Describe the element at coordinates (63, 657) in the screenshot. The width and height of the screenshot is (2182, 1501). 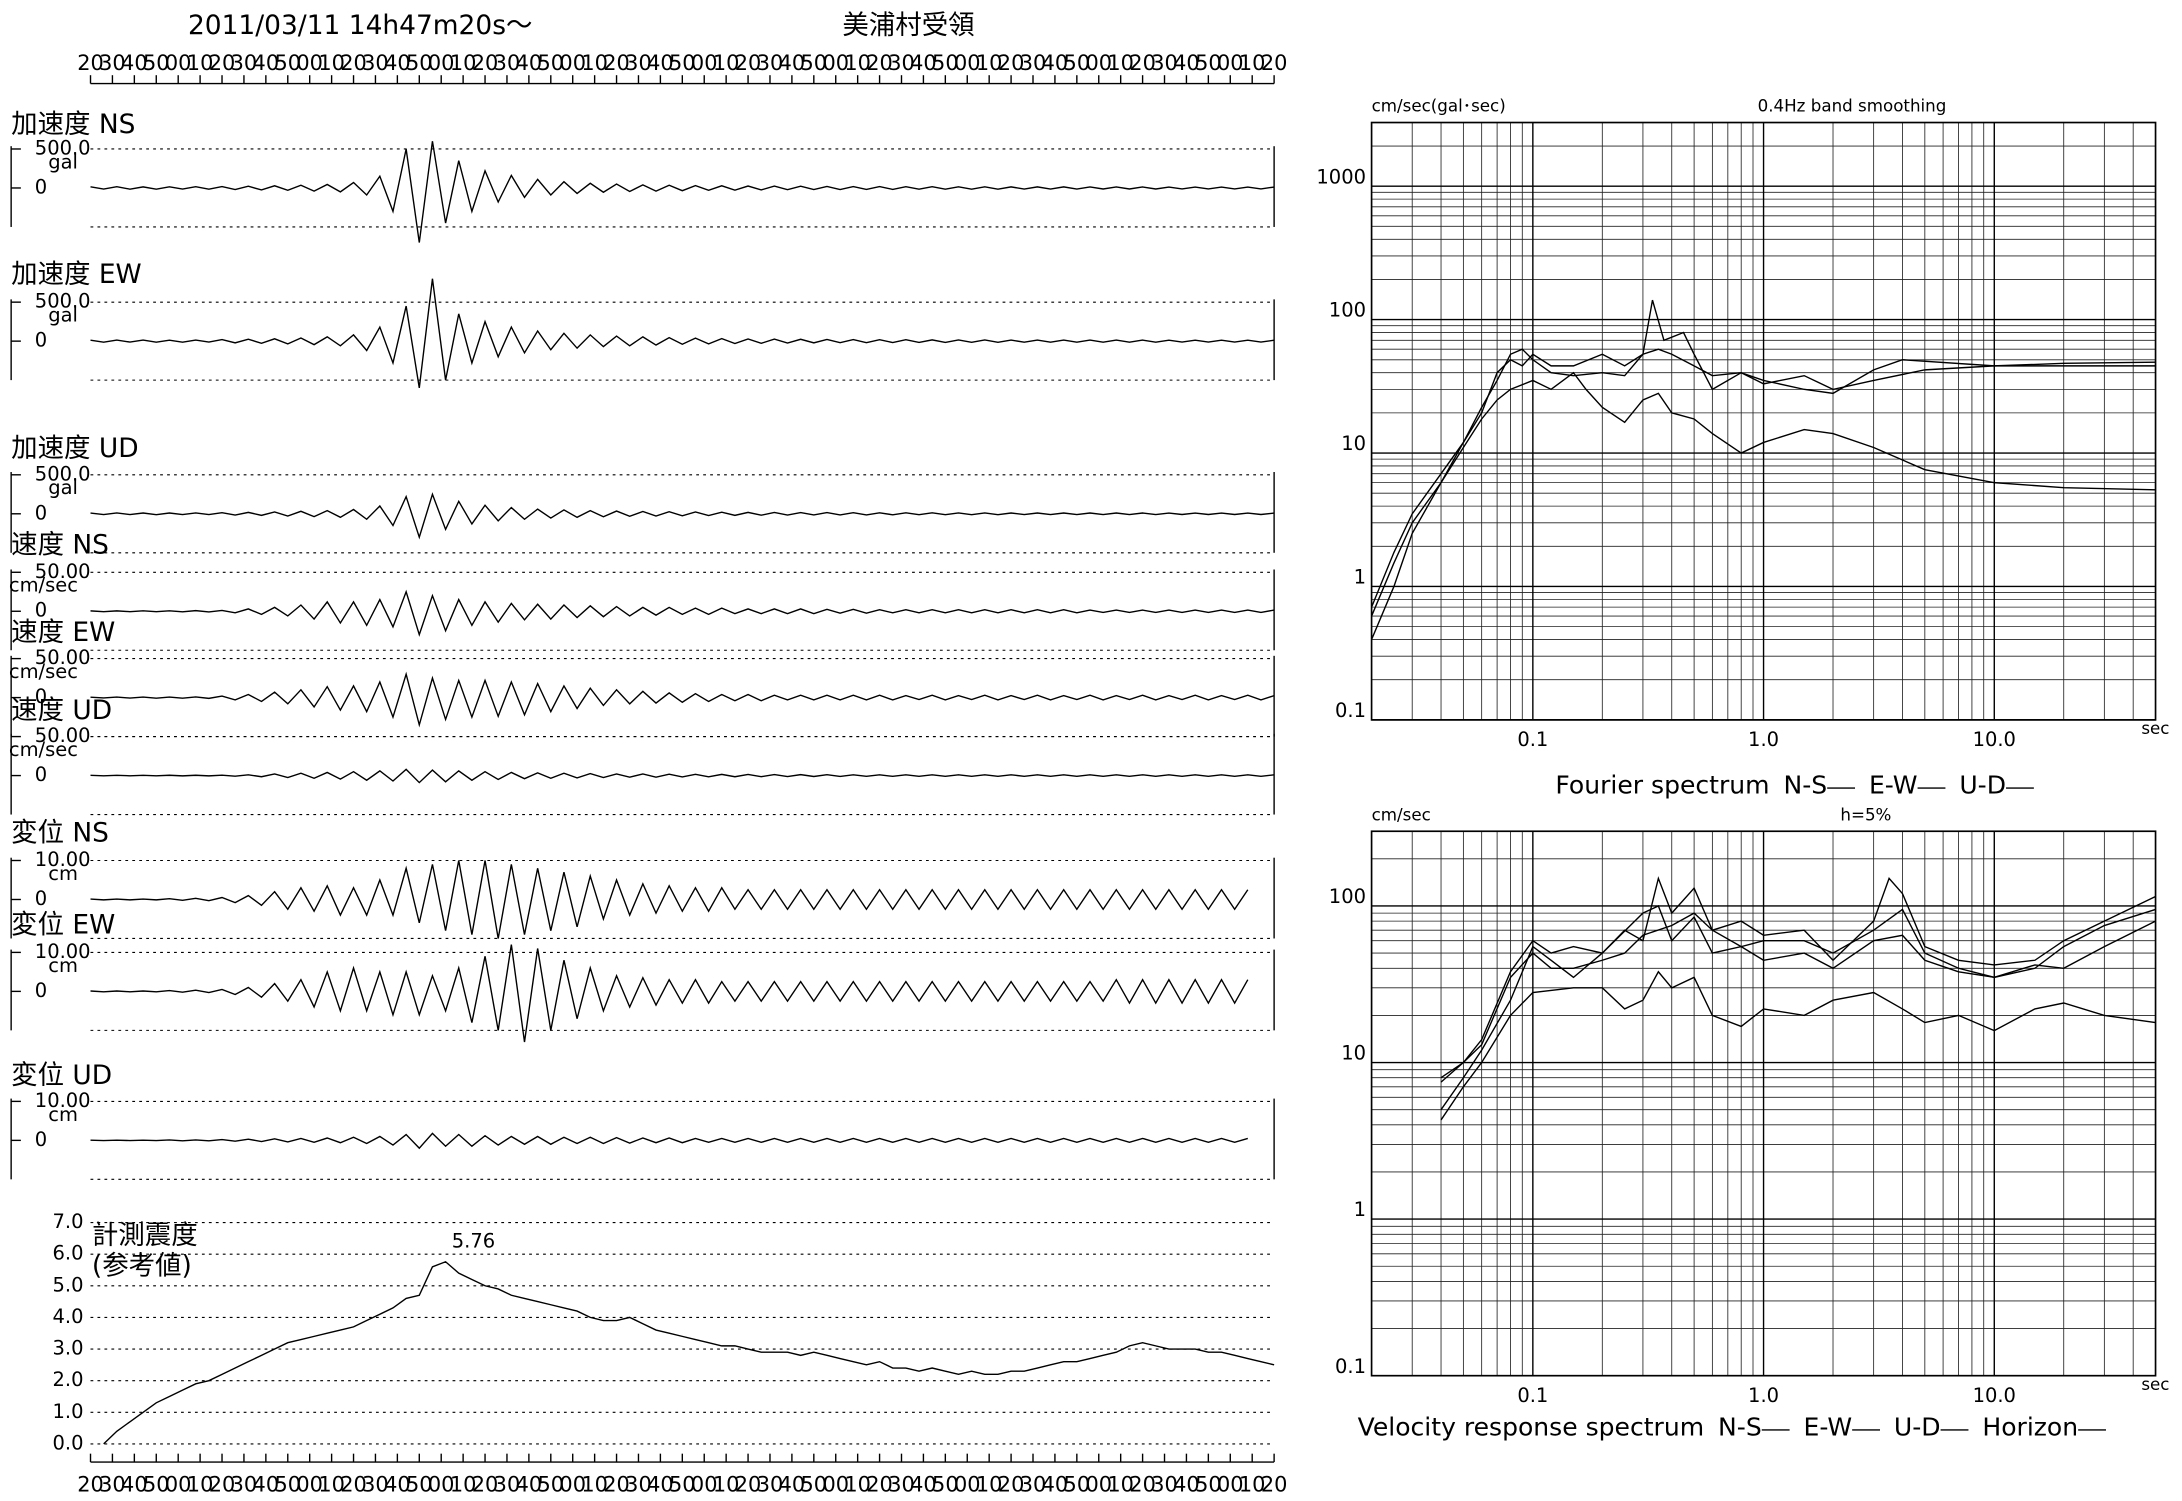
I see `y-tick-label: 50.00` at that location.